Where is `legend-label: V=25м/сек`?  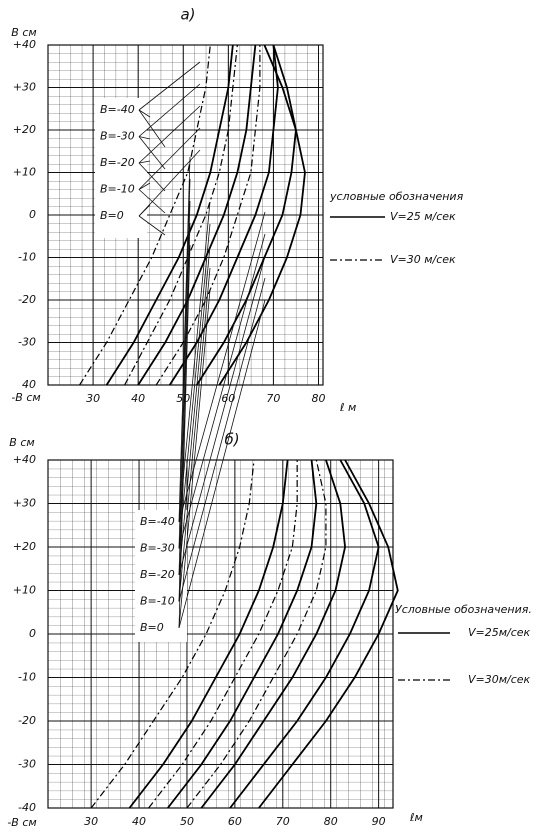
legend-label: V=25м/сек is located at coordinates (499, 632).